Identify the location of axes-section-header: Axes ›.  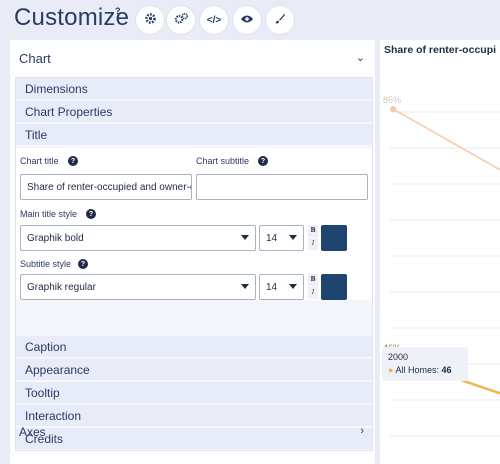
(191, 432).